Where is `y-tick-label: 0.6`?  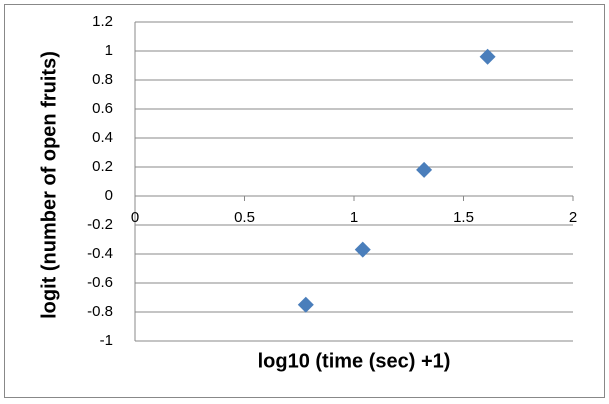 y-tick-label: 0.6 is located at coordinates (102, 108).